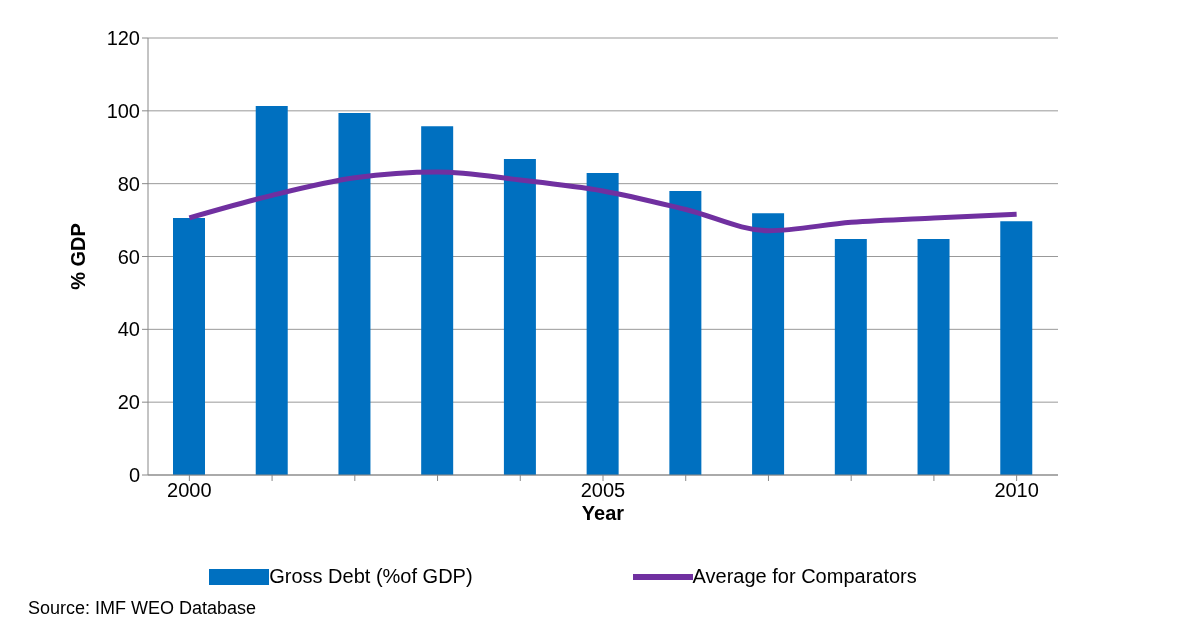 Image resolution: width=1192 pixels, height=639 pixels. Describe the element at coordinates (143, 608) in the screenshot. I see `source-note: Source: IMF WEO Database` at that location.